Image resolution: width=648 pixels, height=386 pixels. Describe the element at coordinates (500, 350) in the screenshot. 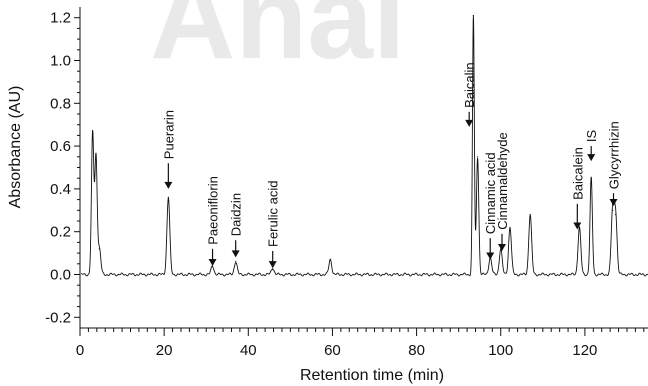

I see `x-tick-label: 100` at that location.